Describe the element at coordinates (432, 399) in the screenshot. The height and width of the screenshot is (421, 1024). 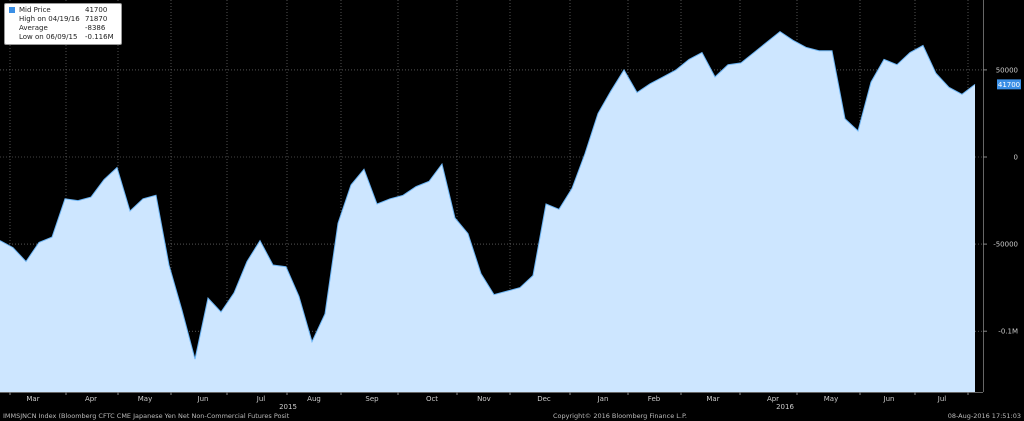
I see `x-tick-label: Oct` at that location.